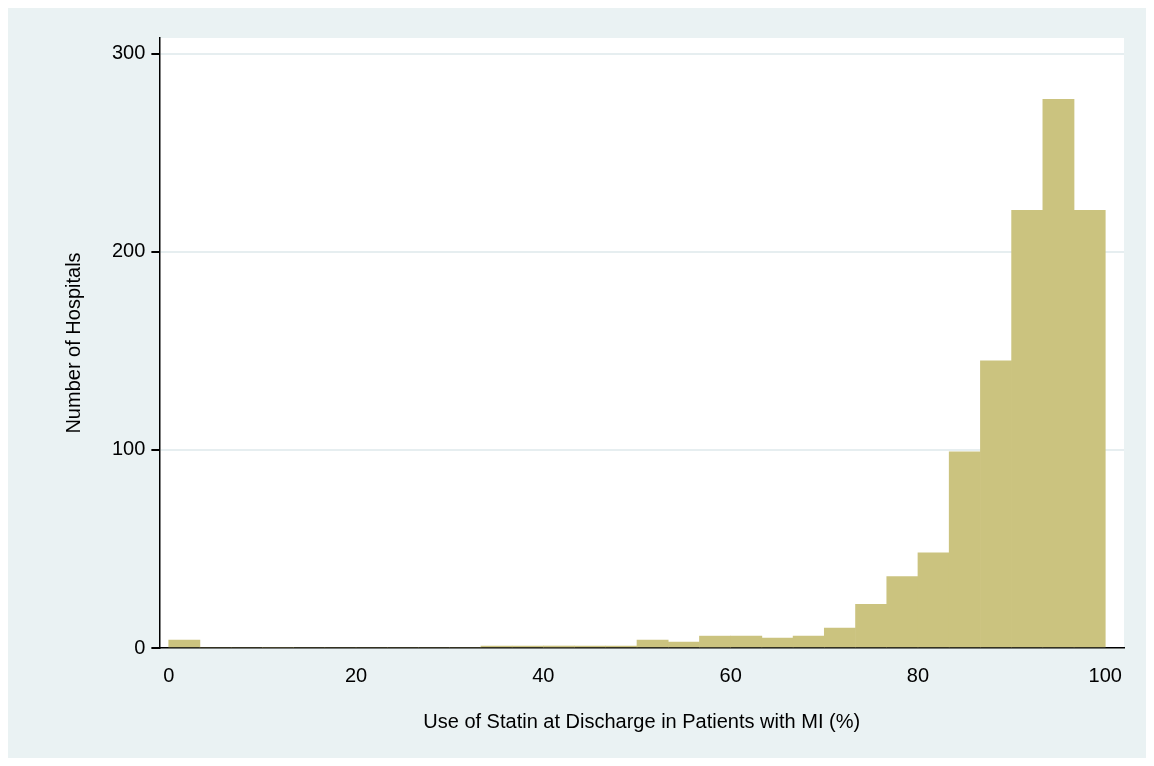 This screenshot has width=1154, height=766. Describe the element at coordinates (543, 674) in the screenshot. I see `x-tick-label: 40` at that location.